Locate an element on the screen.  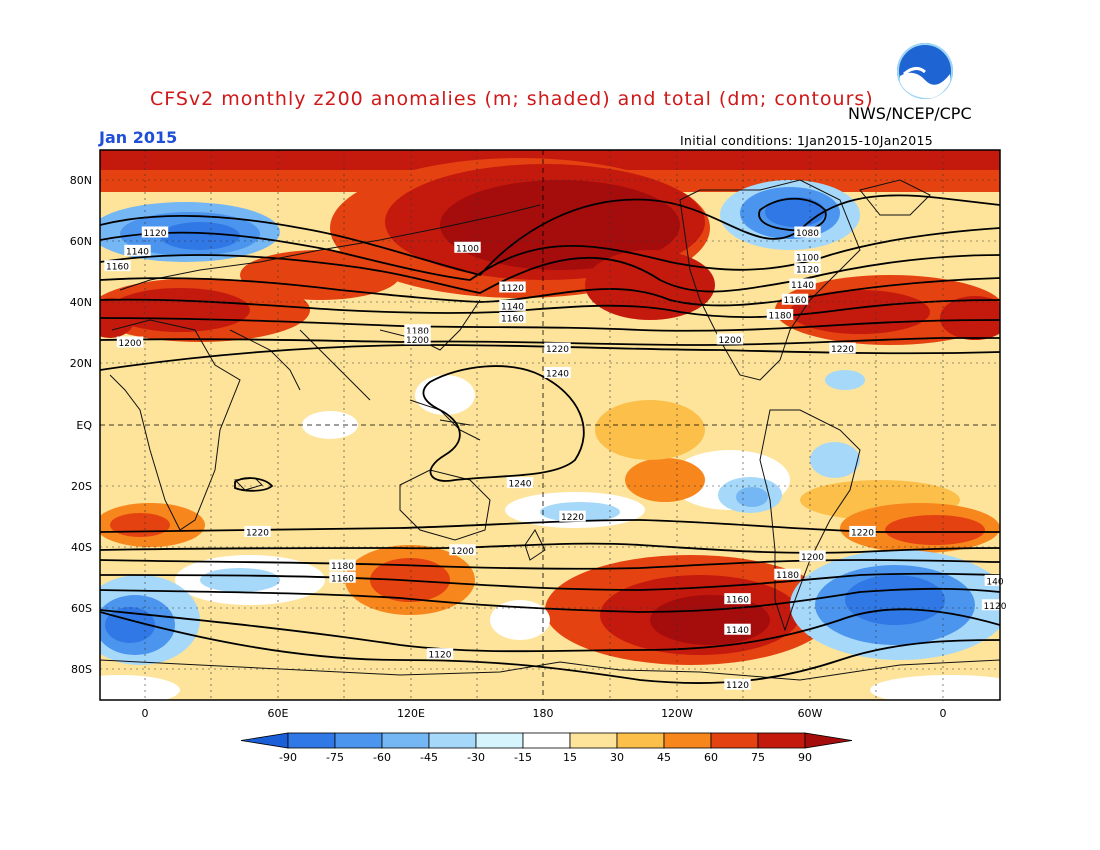
initial-conditions-label: Initial conditions: 1Jan2015-10Jan2015 is located at coordinates (806, 140).